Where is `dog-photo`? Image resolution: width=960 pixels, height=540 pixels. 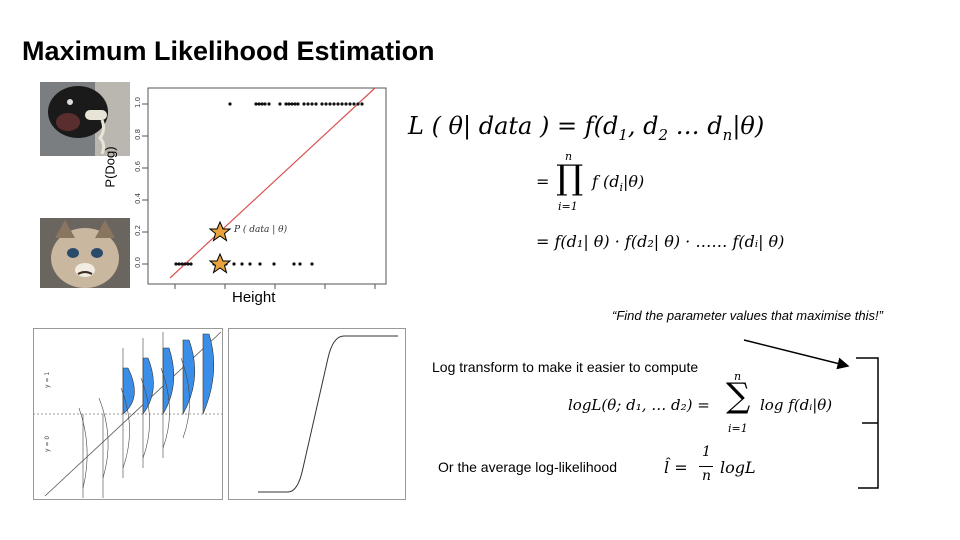 dog-photo is located at coordinates (85, 119).